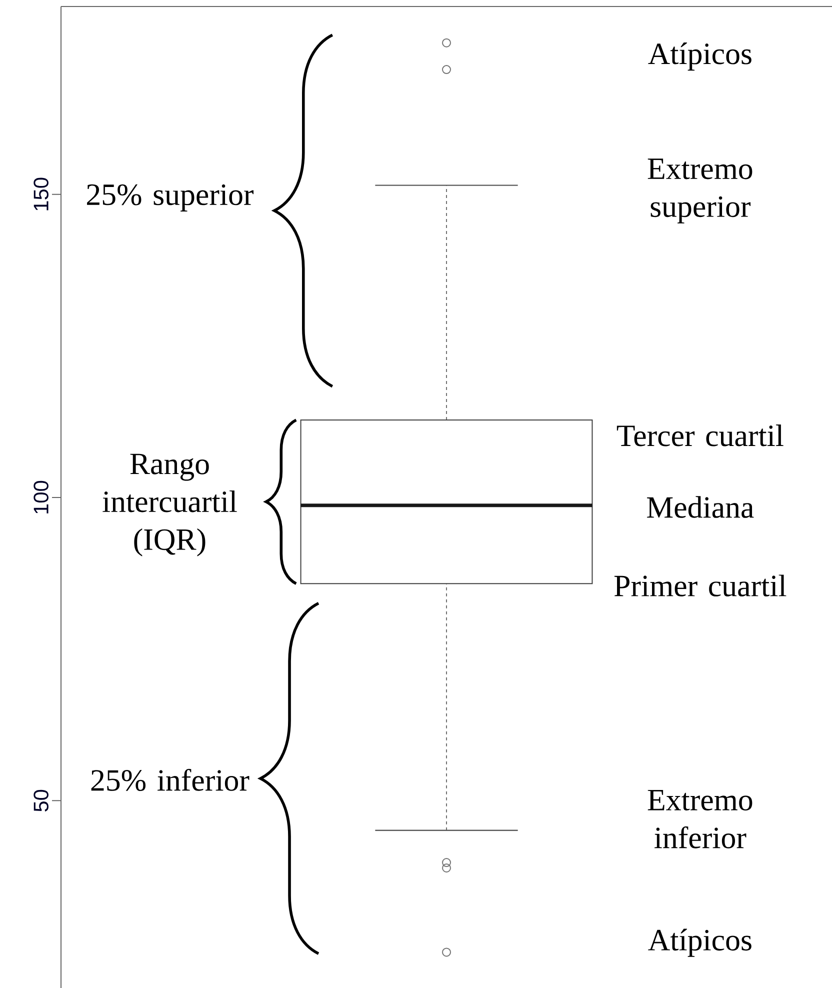 This screenshot has height=988, width=832. What do you see at coordinates (41, 194) in the screenshot?
I see `y-tick-label: 150` at bounding box center [41, 194].